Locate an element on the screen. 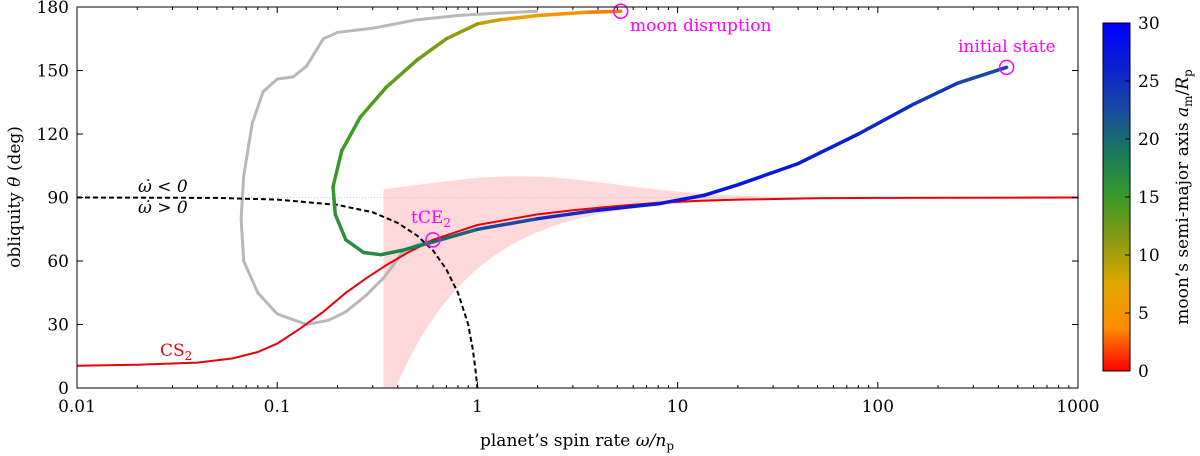 The height and width of the screenshot is (456, 1200). x-tick-label: 10 is located at coordinates (678, 407).